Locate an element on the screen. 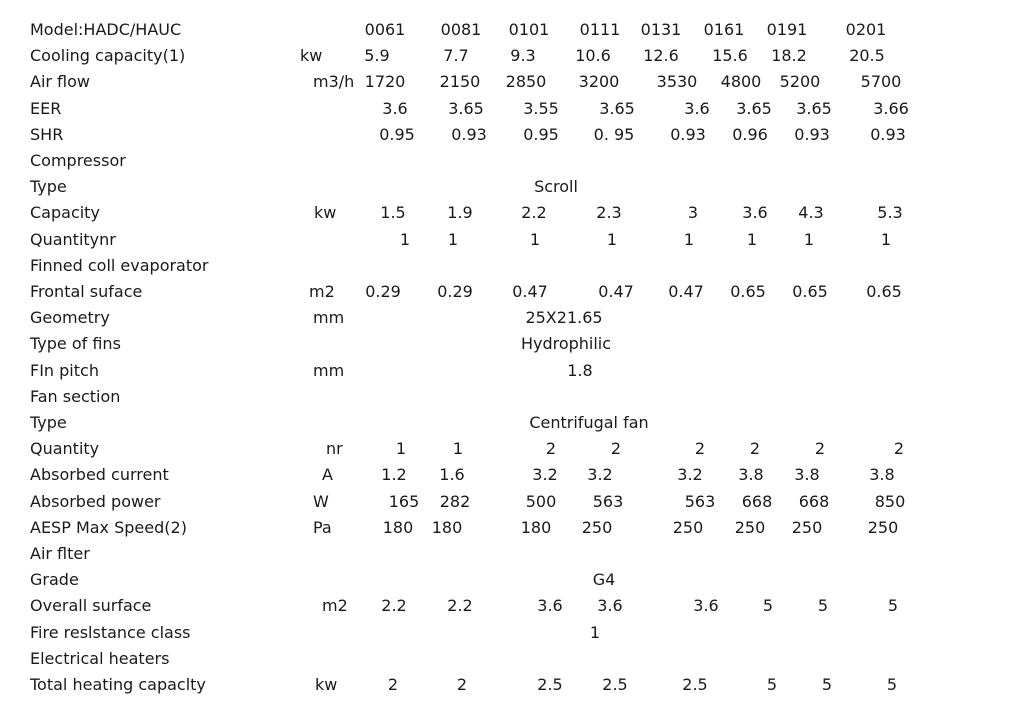 The image size is (1019, 702). row-value: 0131 is located at coordinates (661, 29).